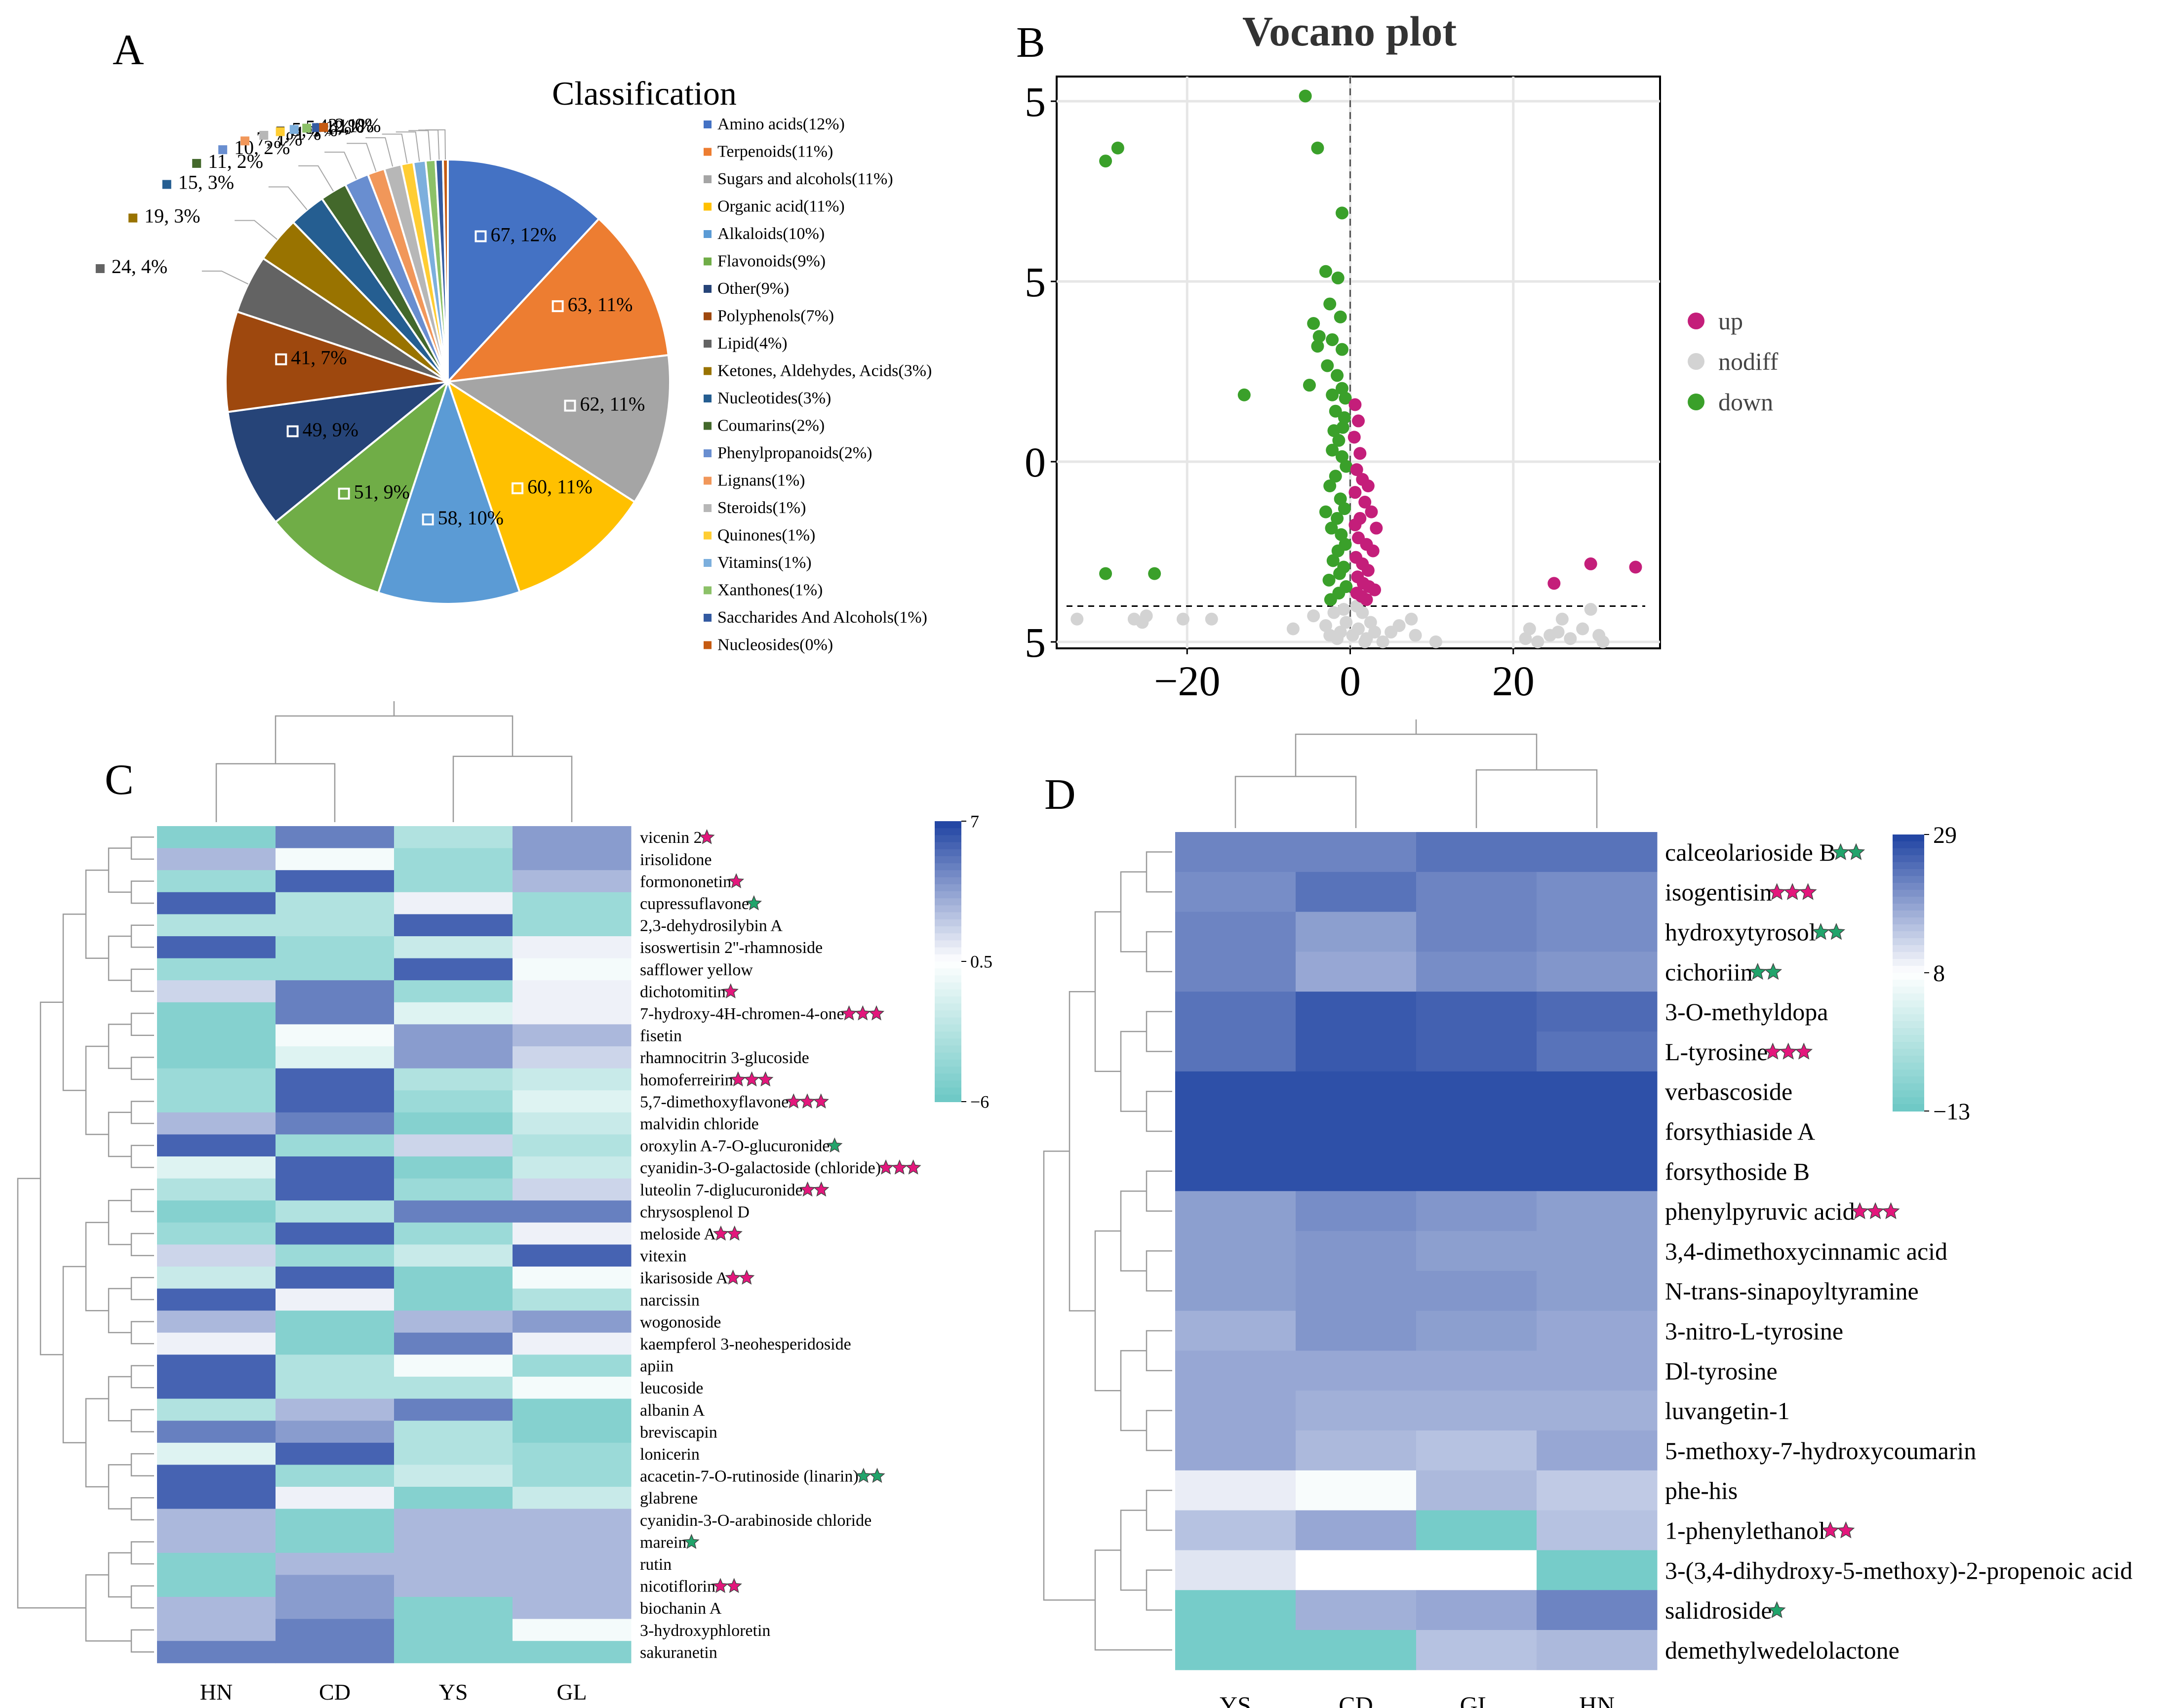  Describe the element at coordinates (335, 1692) in the screenshot. I see `column-label-cd: CD` at that location.